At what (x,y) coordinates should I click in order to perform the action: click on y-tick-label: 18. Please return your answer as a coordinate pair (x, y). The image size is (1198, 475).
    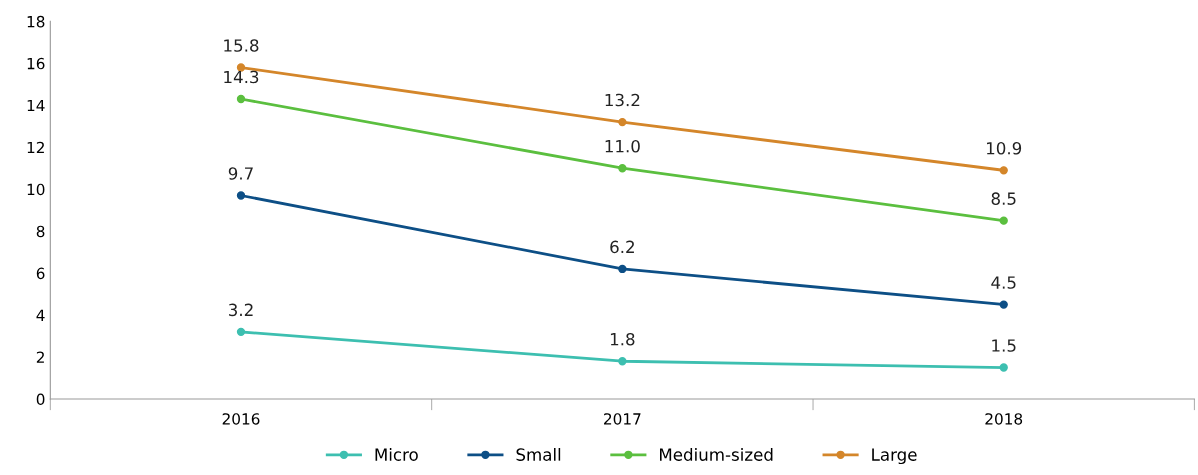
    Looking at the image, I should click on (36, 21).